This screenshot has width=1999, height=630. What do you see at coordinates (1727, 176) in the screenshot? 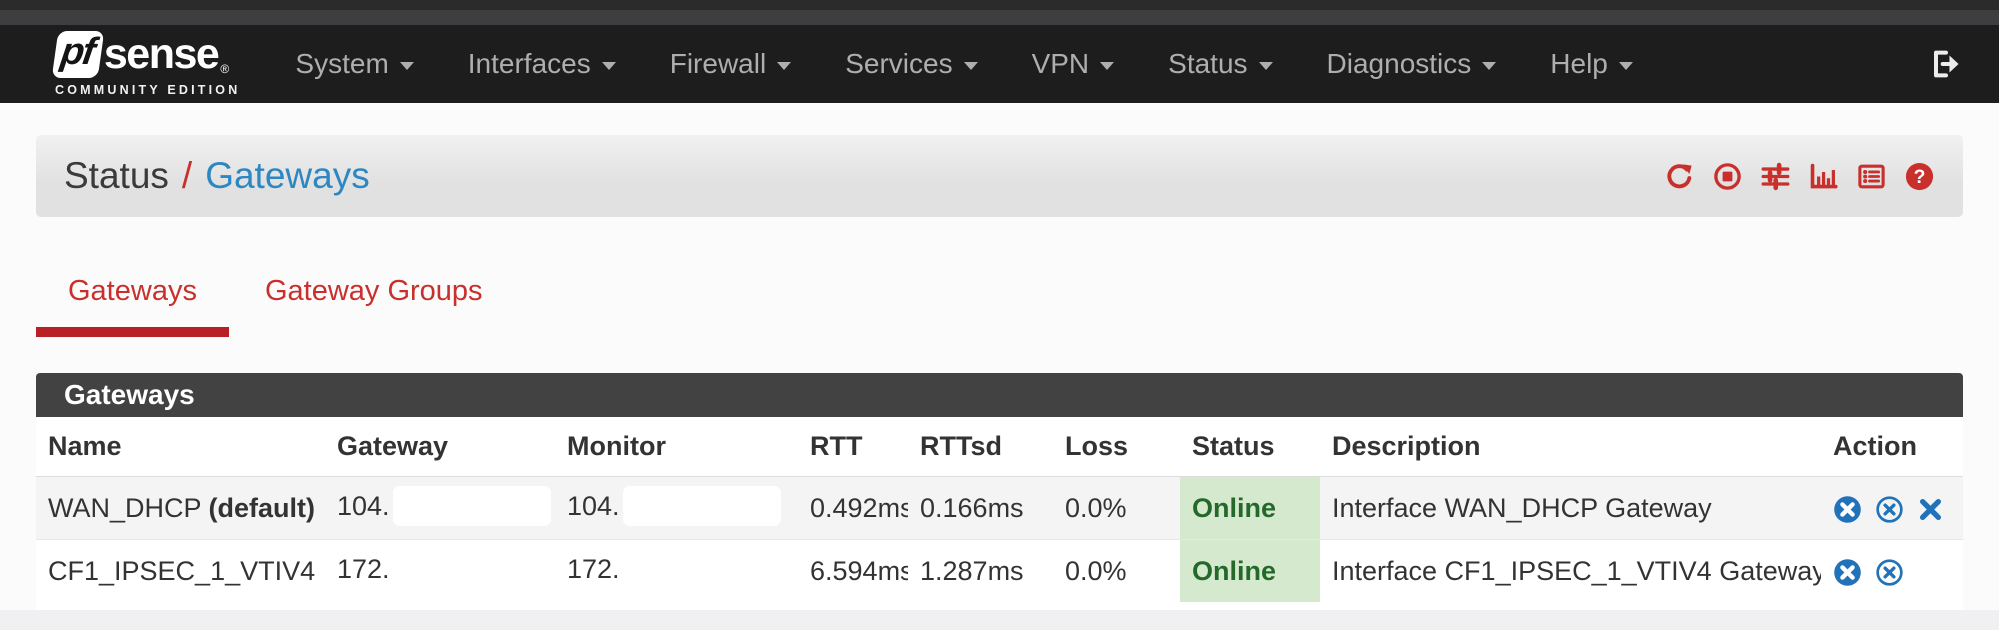
I see `stop-icon` at bounding box center [1727, 176].